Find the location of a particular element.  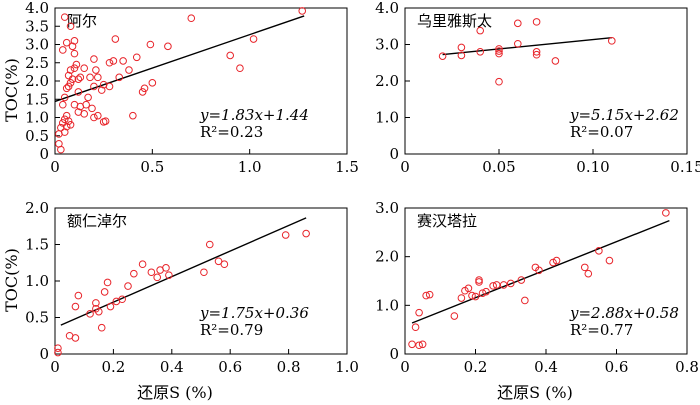

shared-y-axis-label-top: TOC(%) is located at coordinates (11, 90).